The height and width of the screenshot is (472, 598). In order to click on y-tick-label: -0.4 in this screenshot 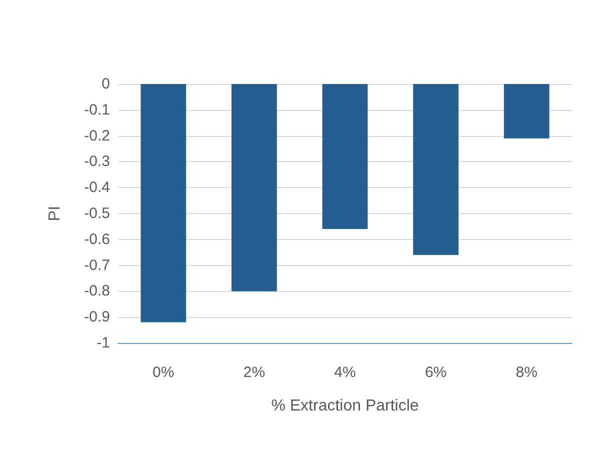, I will do `click(97, 187)`.